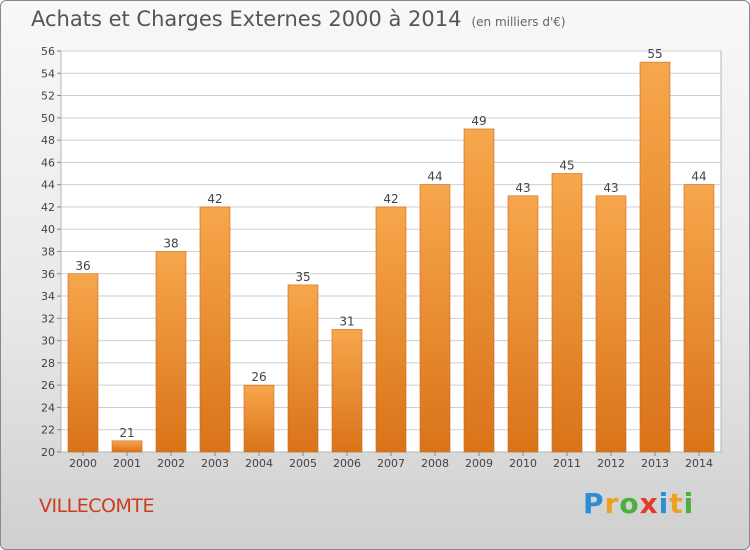 This screenshot has height=550, width=750. I want to click on y-tick-label: 50, so click(48, 118).